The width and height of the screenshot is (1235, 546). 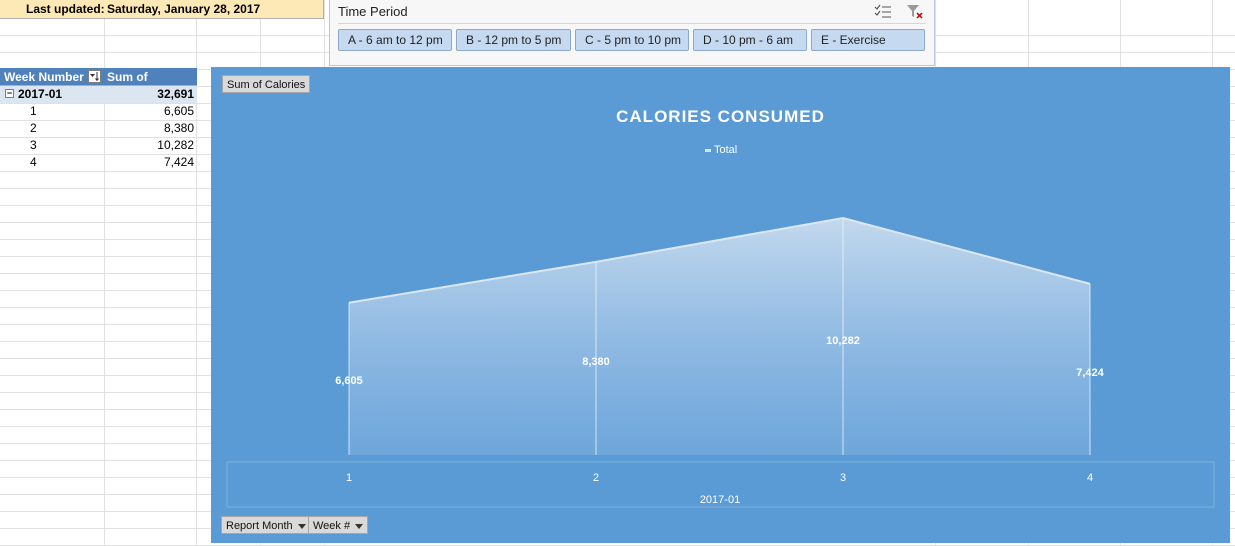 I want to click on legend-label: Total, so click(x=726, y=150).